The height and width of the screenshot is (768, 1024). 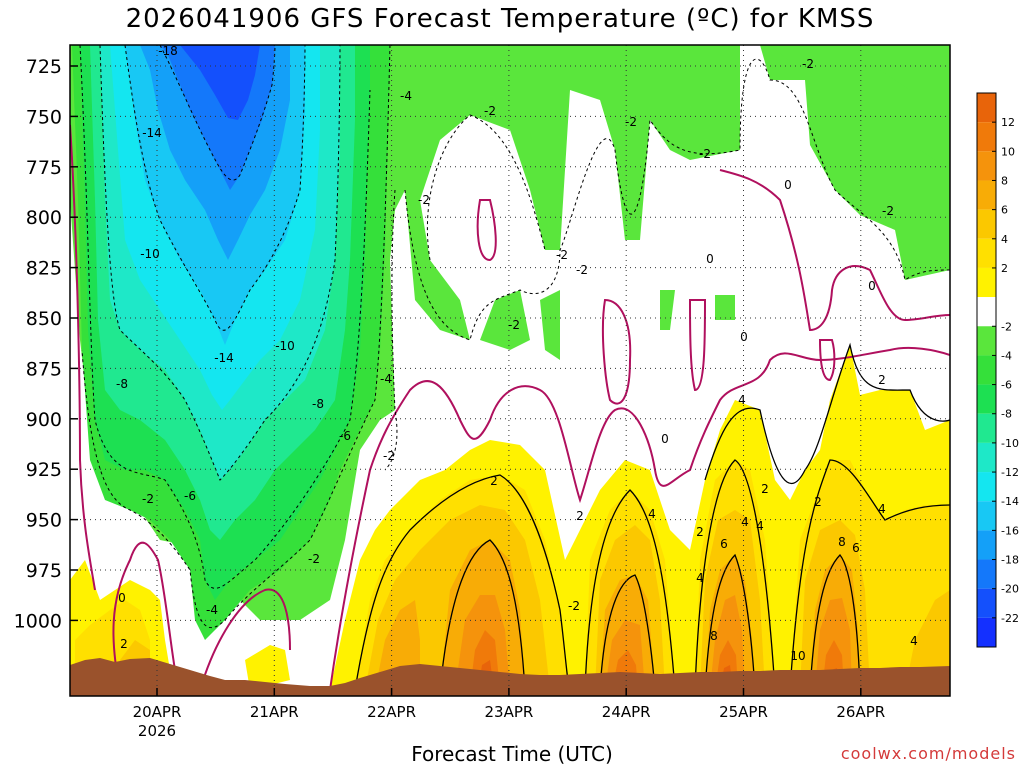 I want to click on y-tick-label: 800, so click(x=44, y=218).